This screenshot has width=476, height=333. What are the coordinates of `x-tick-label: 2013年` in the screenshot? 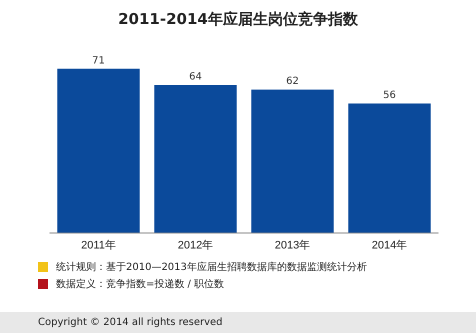 It's located at (292, 245).